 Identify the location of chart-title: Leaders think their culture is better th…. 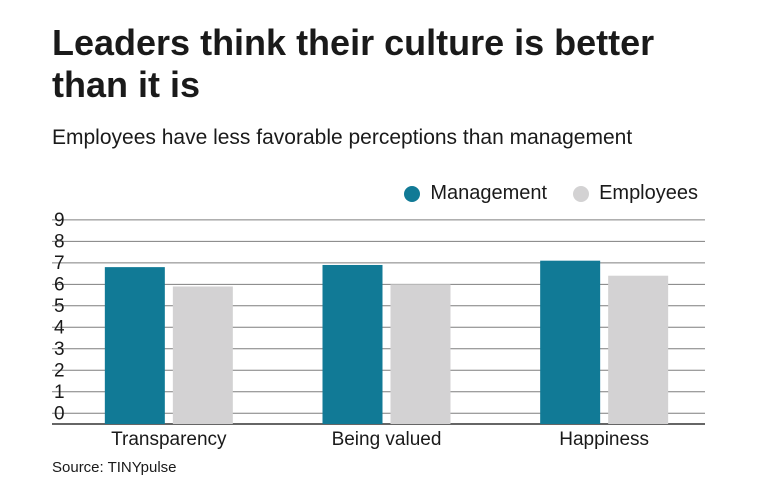
(353, 63).